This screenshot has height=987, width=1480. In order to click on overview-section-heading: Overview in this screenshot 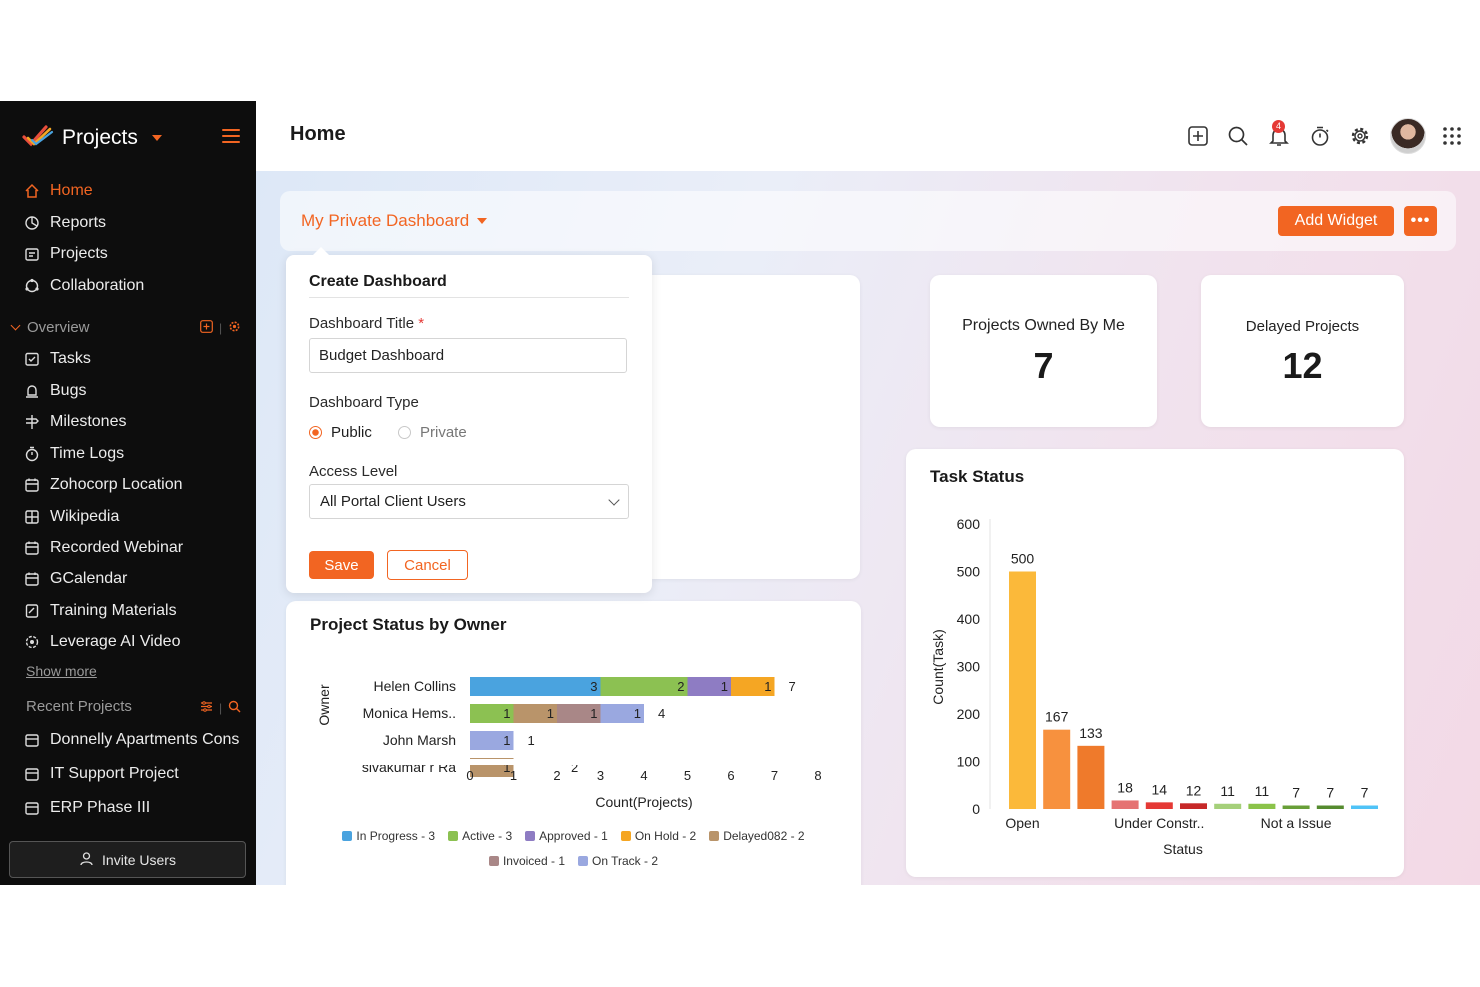, I will do `click(50, 327)`.